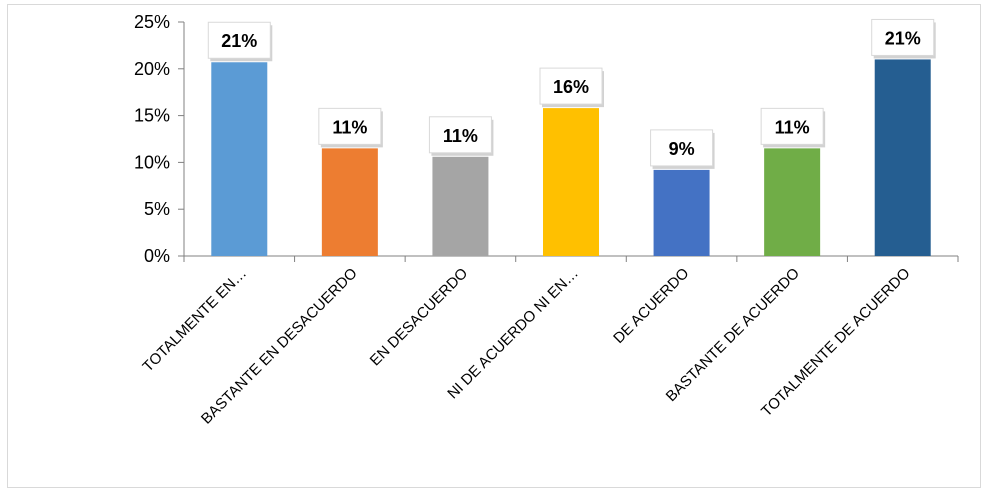 This screenshot has width=985, height=492. What do you see at coordinates (152, 22) in the screenshot?
I see `y-tick-label: 25%` at bounding box center [152, 22].